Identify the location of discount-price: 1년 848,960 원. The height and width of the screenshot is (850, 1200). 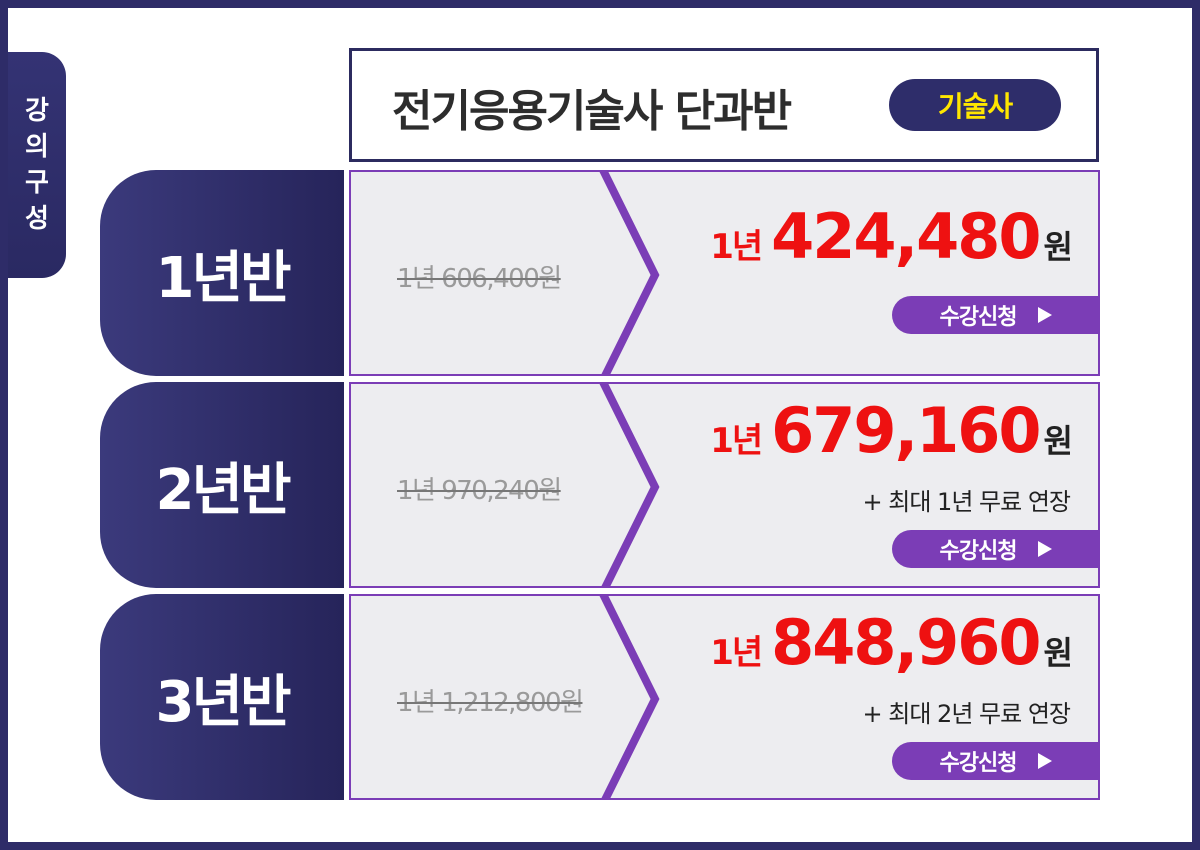
(891, 642).